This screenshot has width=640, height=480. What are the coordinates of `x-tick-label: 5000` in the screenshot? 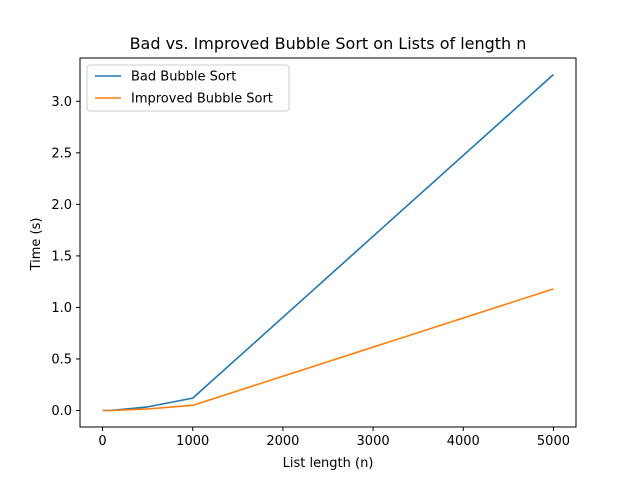 It's located at (553, 441).